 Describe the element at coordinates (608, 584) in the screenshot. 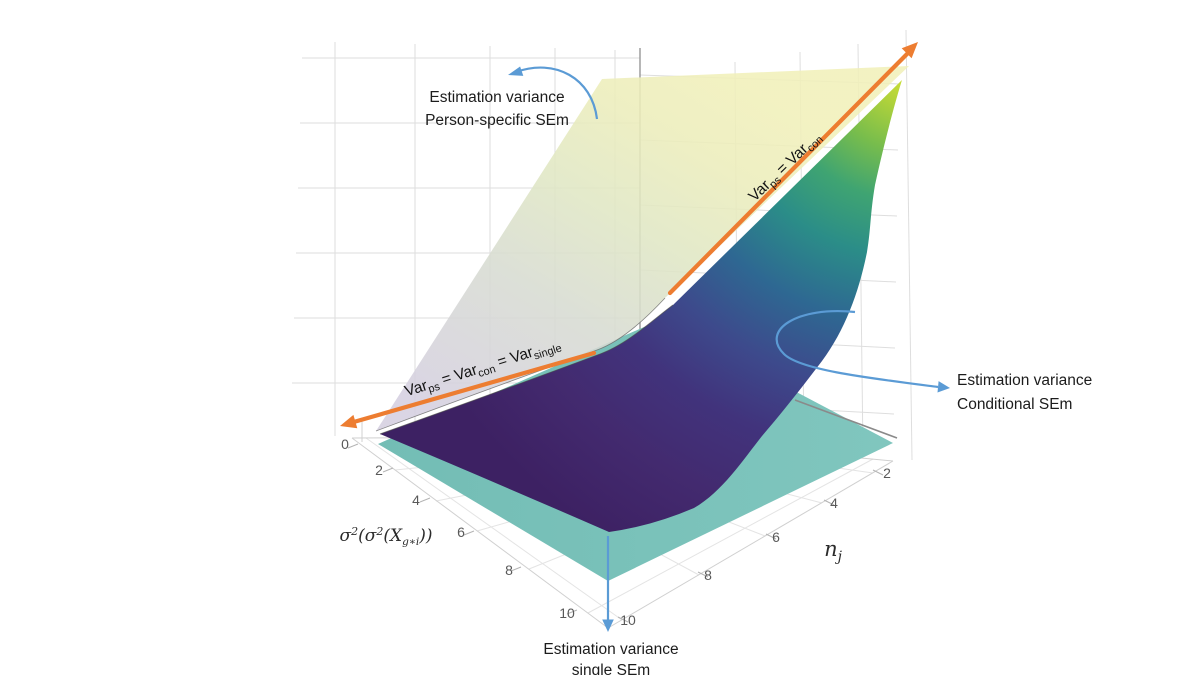

I see `blue-arrow-single` at that location.